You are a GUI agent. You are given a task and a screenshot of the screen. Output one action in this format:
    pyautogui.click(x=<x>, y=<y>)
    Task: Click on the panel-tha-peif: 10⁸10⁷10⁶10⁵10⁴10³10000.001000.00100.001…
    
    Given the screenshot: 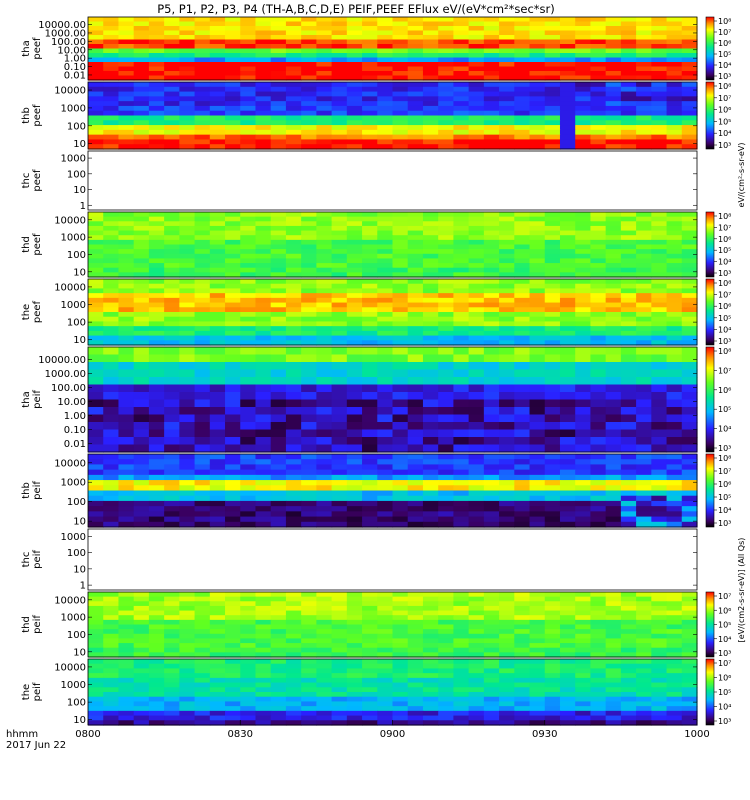 What is the action you would take?
    pyautogui.click(x=376, y=399)
    